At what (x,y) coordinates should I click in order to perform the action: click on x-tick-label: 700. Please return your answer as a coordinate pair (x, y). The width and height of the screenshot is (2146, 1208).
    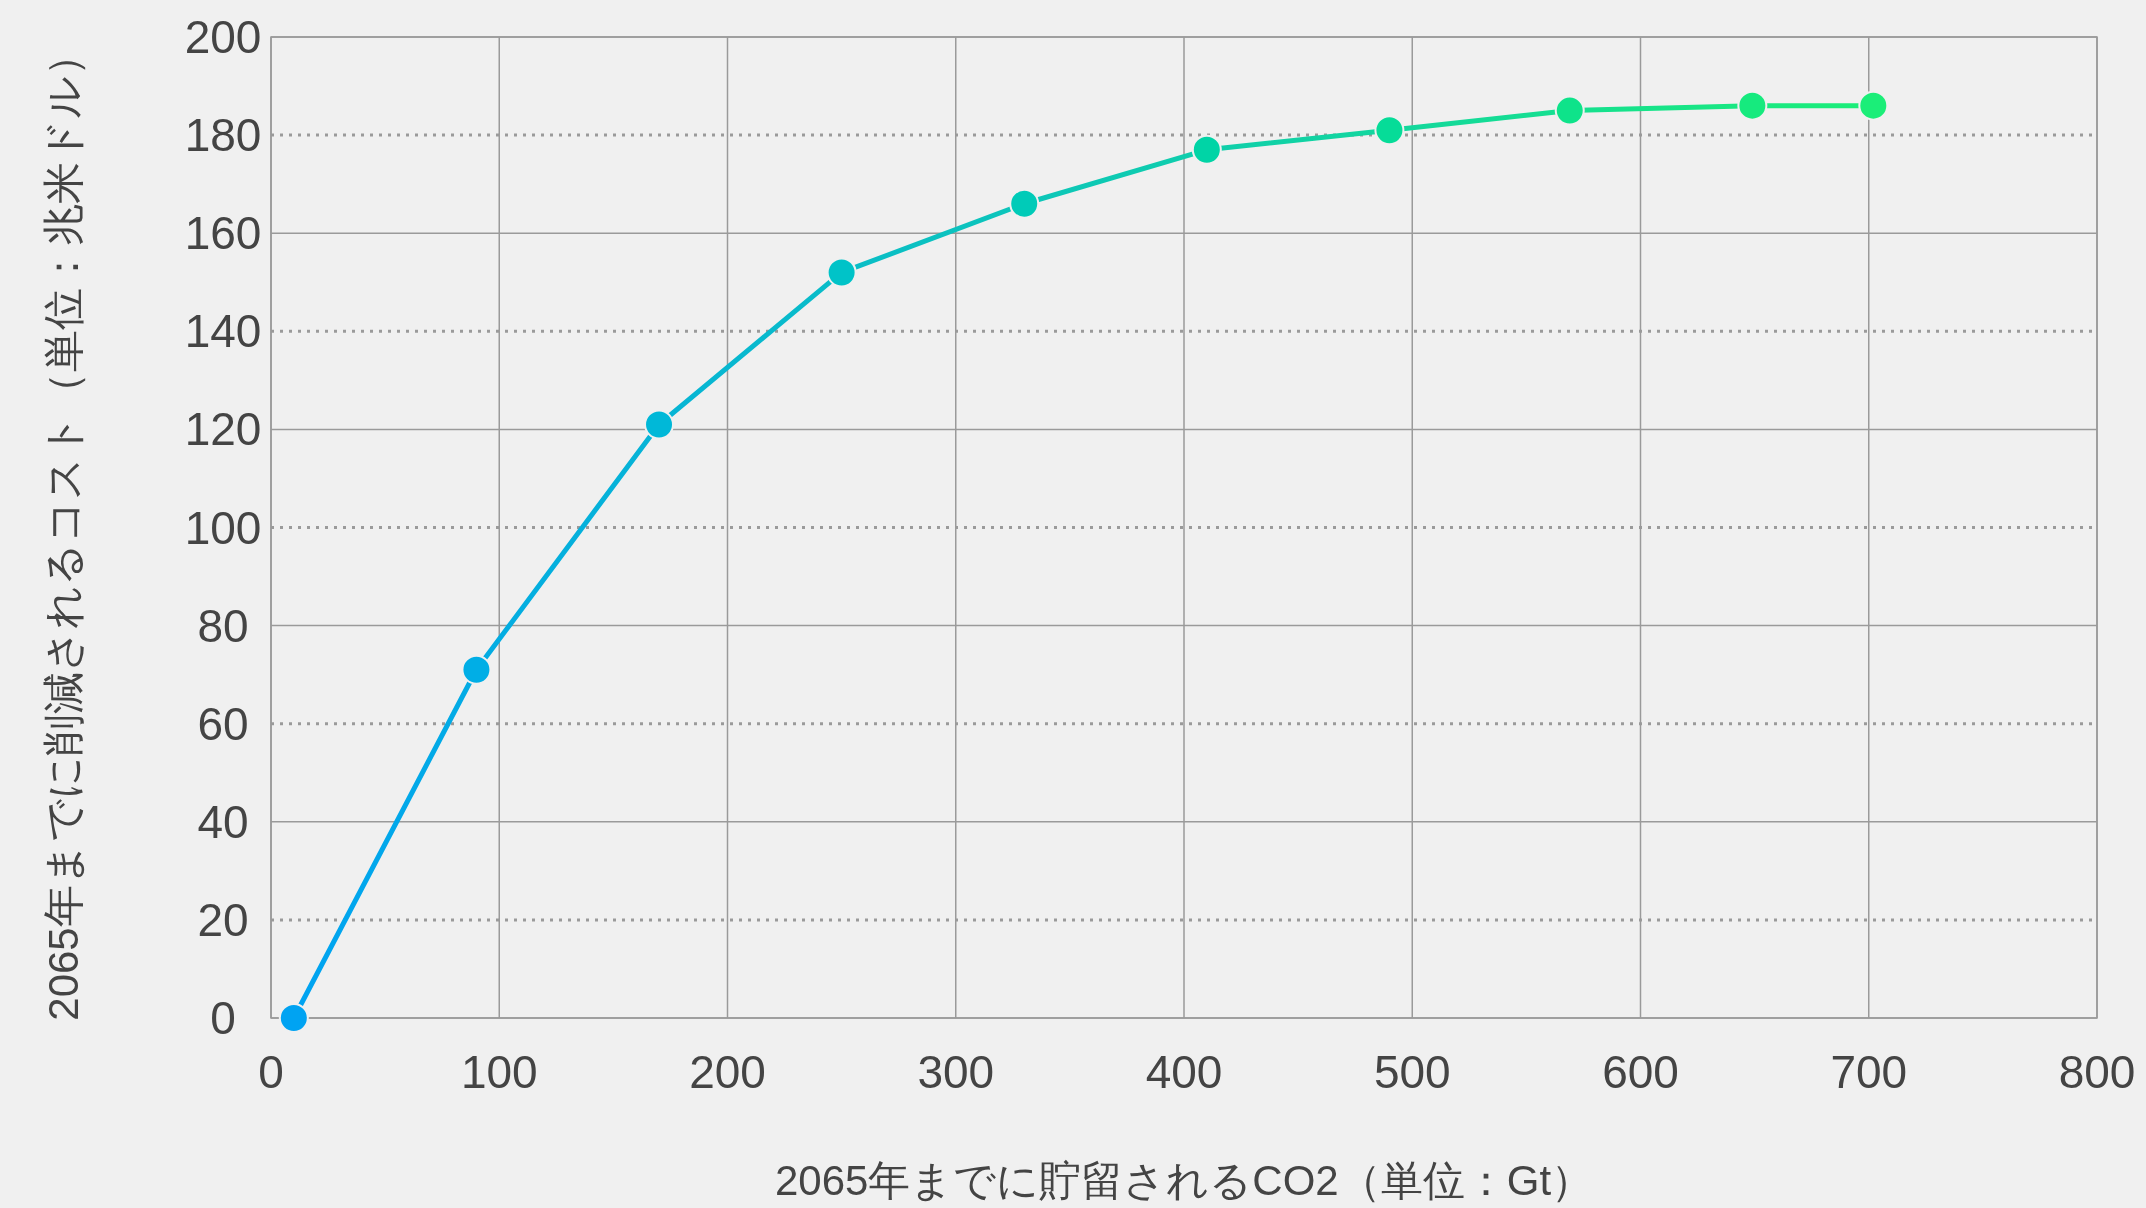
    Looking at the image, I should click on (1869, 1072).